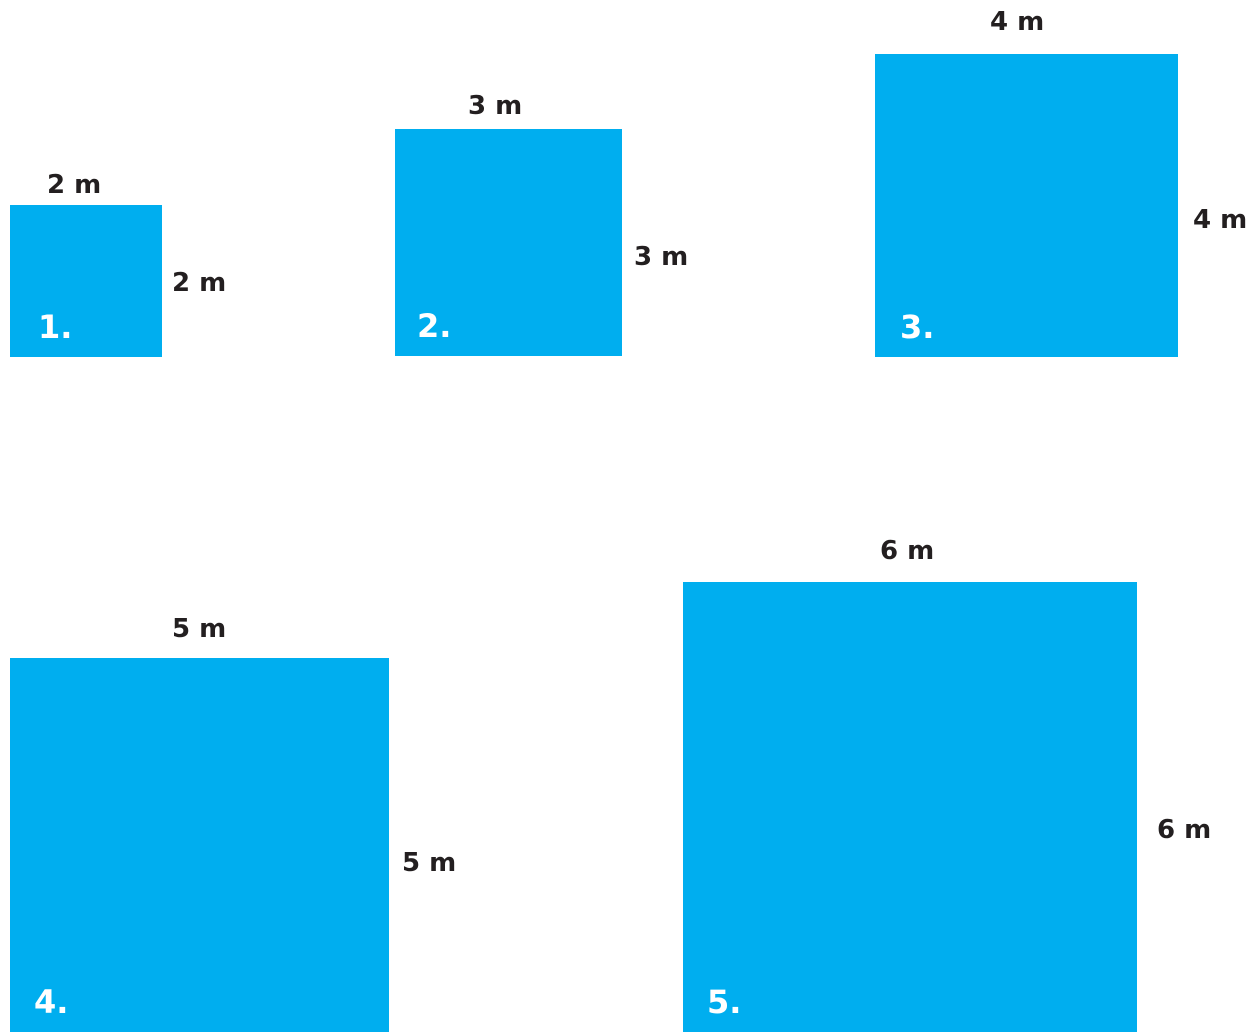 The height and width of the screenshot is (1032, 1254). I want to click on square-5-width-label: 6 m, so click(907, 551).